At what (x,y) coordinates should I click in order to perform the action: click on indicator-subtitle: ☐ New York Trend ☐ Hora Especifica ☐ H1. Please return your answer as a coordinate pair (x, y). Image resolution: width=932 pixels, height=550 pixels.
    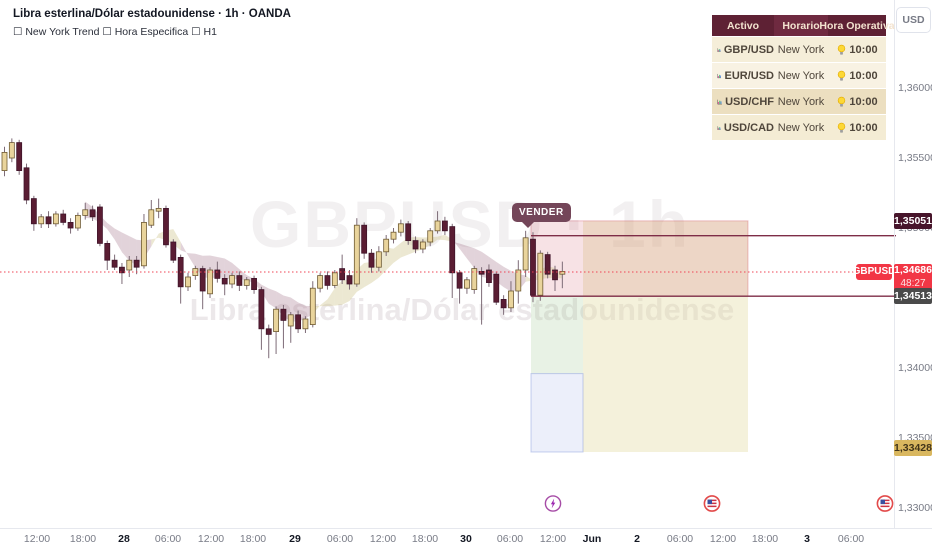
    Looking at the image, I should click on (115, 32).